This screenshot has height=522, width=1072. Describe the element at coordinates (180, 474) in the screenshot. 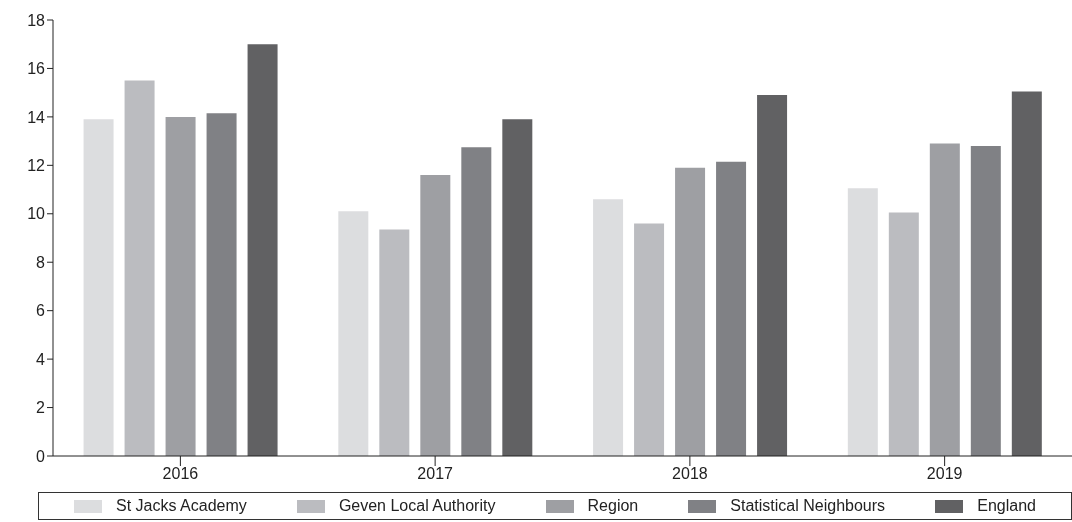

I see `x-tick-label: 2016` at that location.